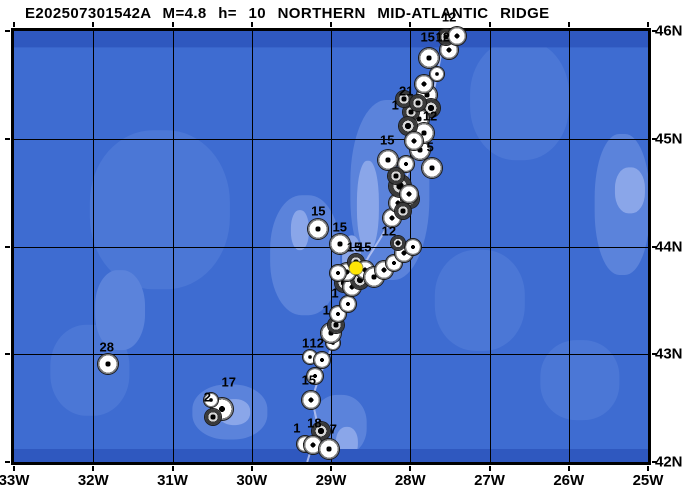 Image resolution: width=695 pixels, height=492 pixels. Describe the element at coordinates (172, 480) in the screenshot. I see `longitude-axis-label: 31W` at that location.